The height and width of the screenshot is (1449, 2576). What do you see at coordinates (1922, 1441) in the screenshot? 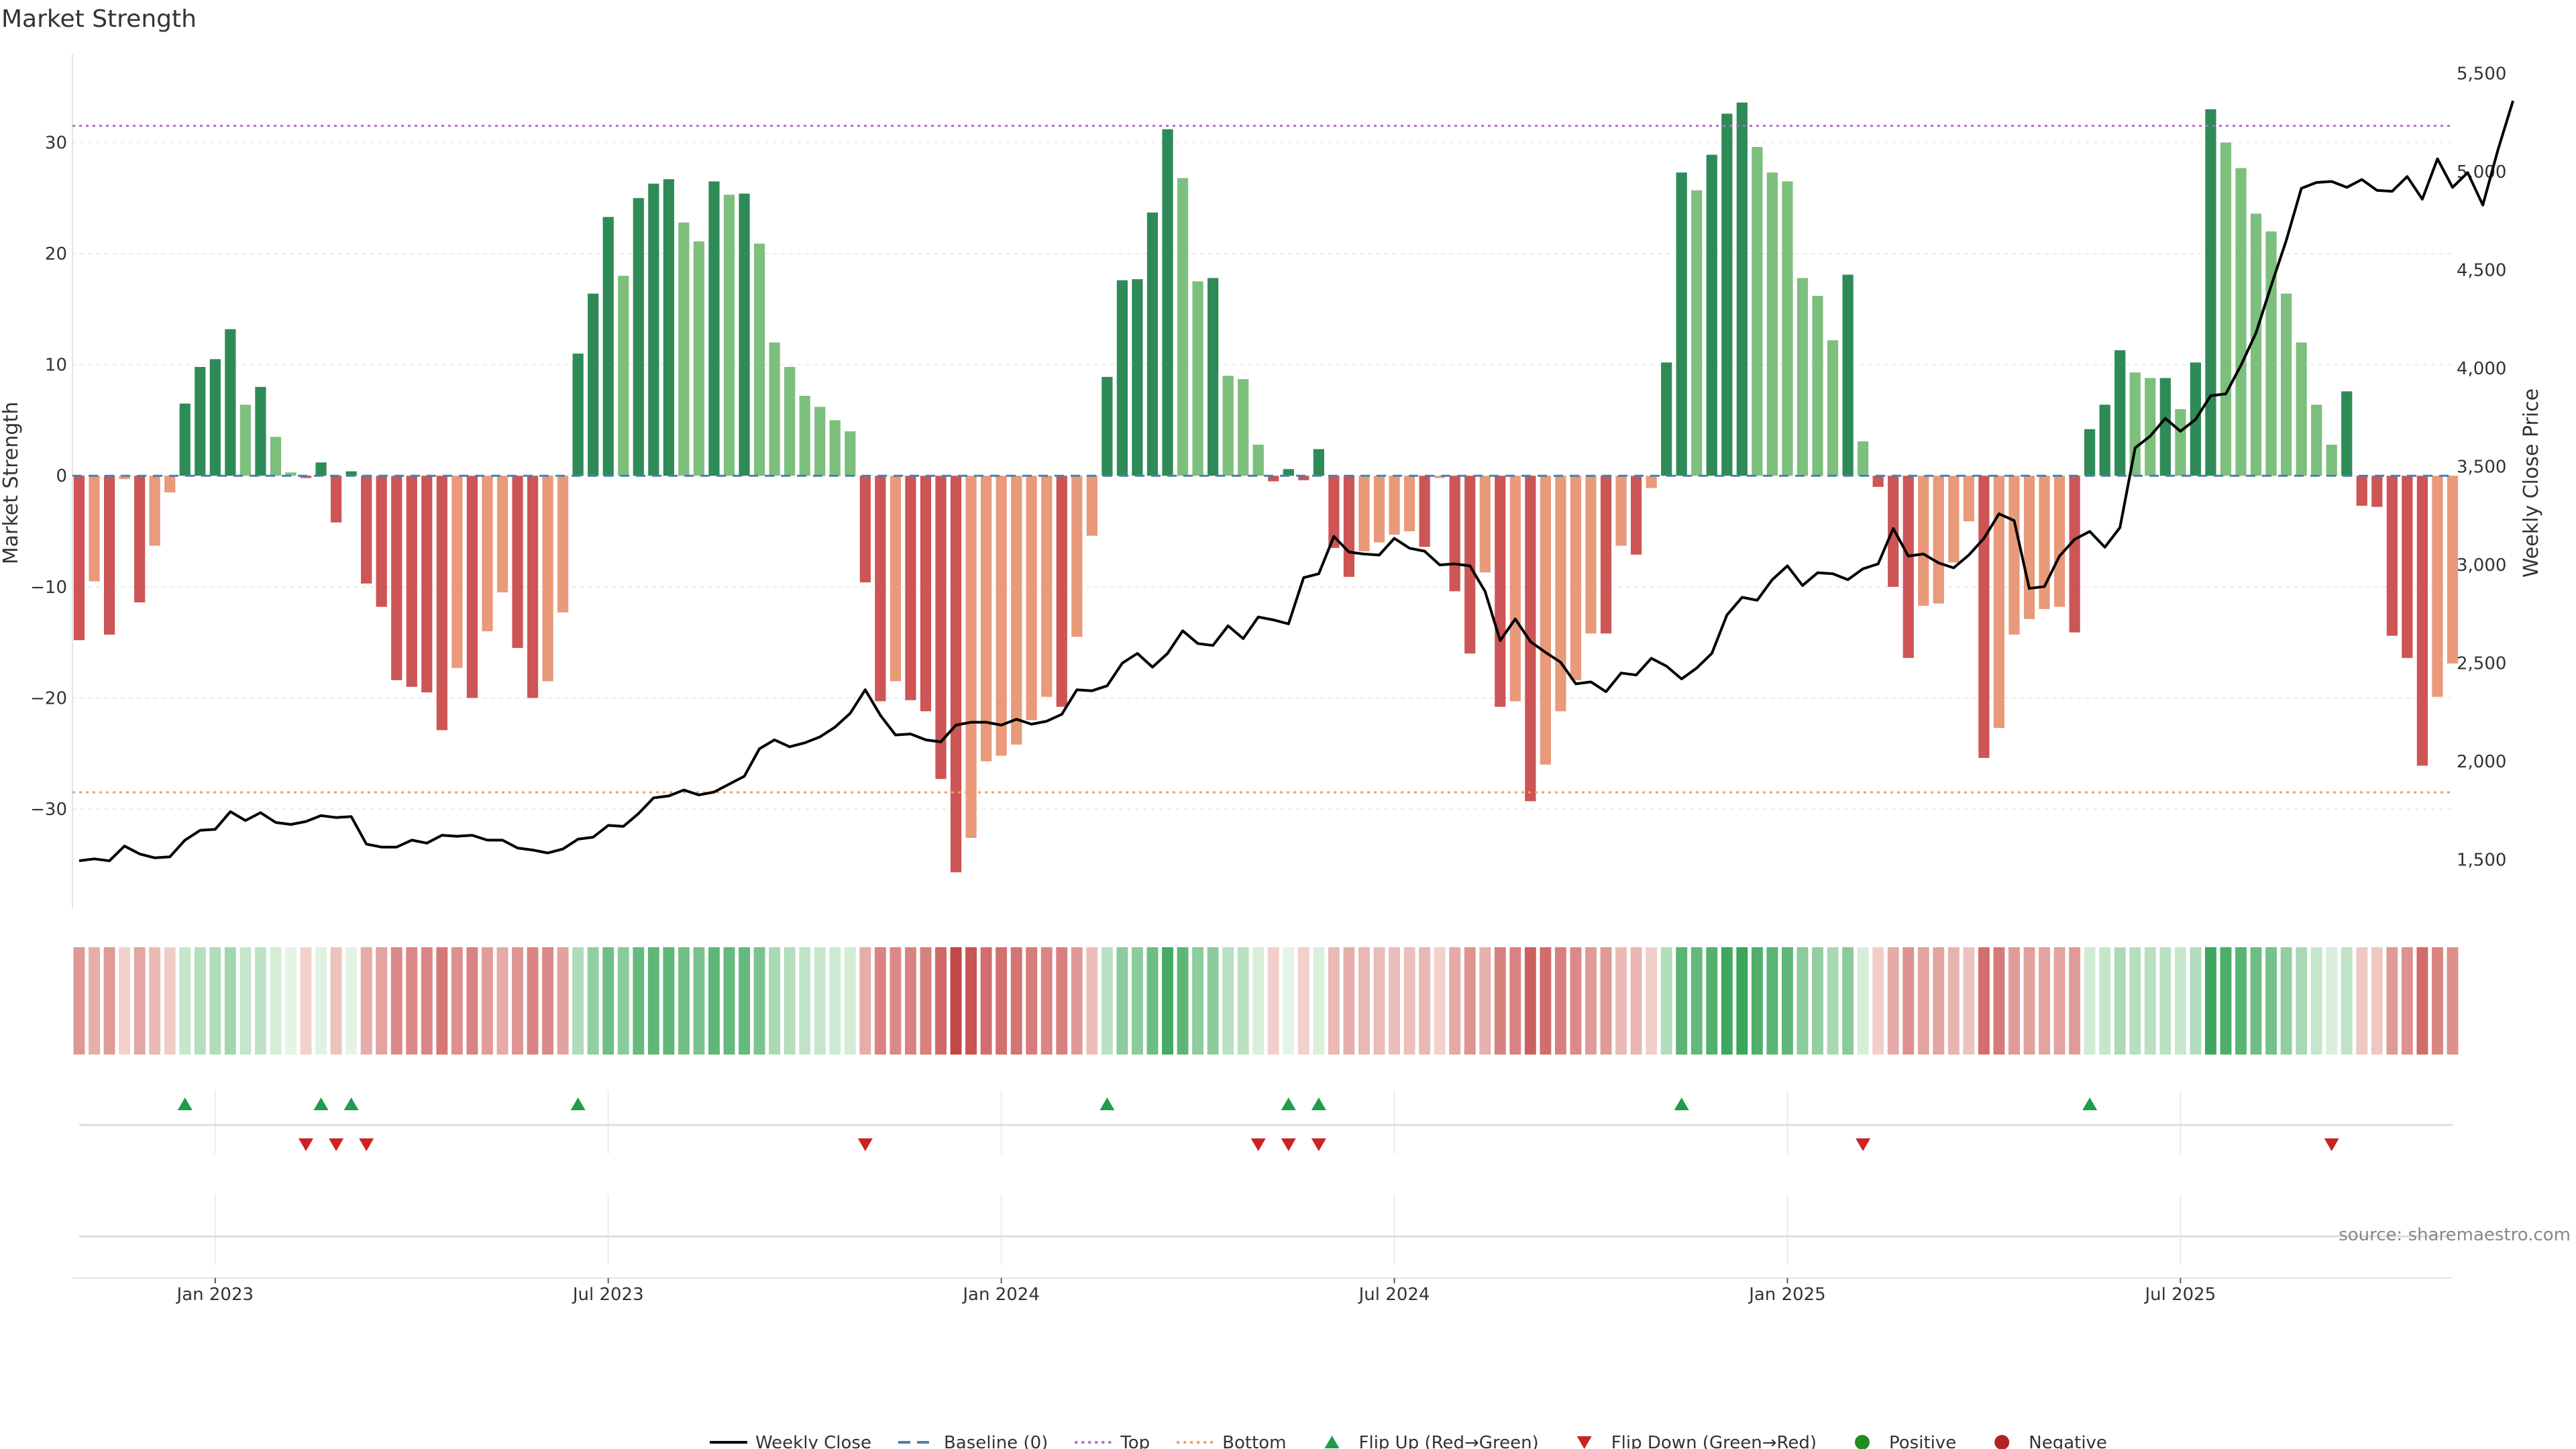
I see `legend-label: Positive` at bounding box center [1922, 1441].